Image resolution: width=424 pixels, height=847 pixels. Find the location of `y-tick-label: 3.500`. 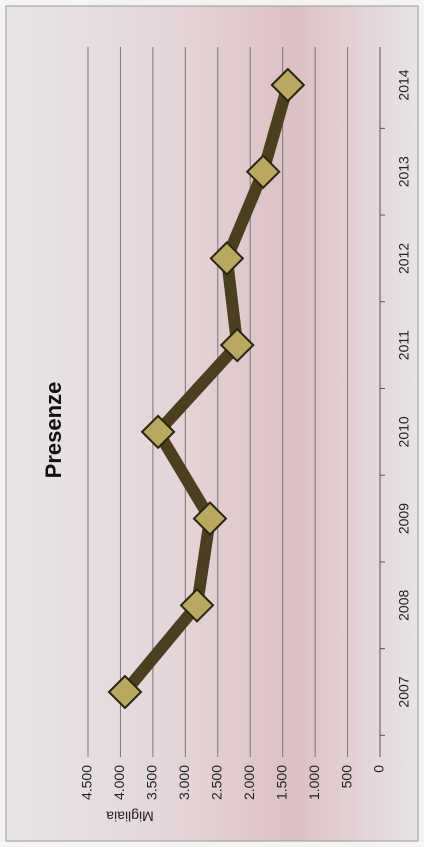

y-tick-label: 3.500 is located at coordinates (152, 782).